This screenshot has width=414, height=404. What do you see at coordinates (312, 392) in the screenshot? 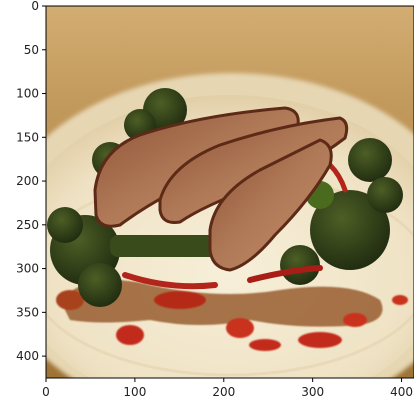
I see `x-tick-label: 300` at bounding box center [312, 392].